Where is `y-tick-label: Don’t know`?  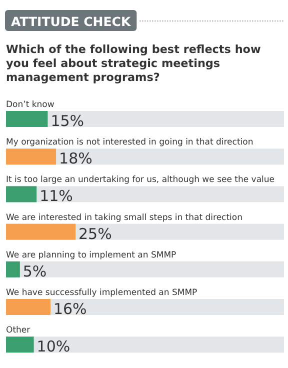
y-tick-label: Don’t know is located at coordinates (30, 105).